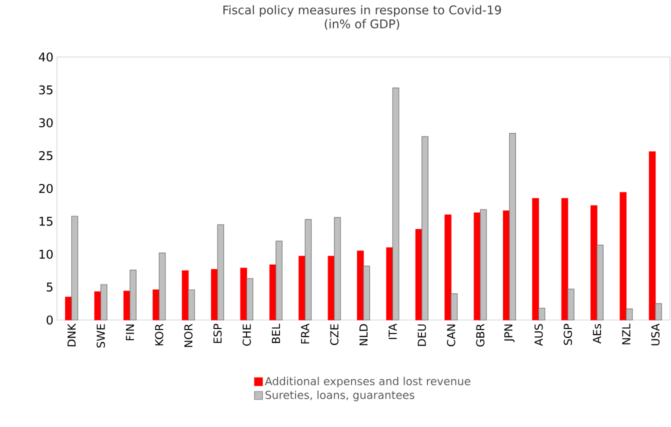 The height and width of the screenshot is (427, 671). Describe the element at coordinates (334, 334) in the screenshot. I see `x-tick-label: CZE` at that location.